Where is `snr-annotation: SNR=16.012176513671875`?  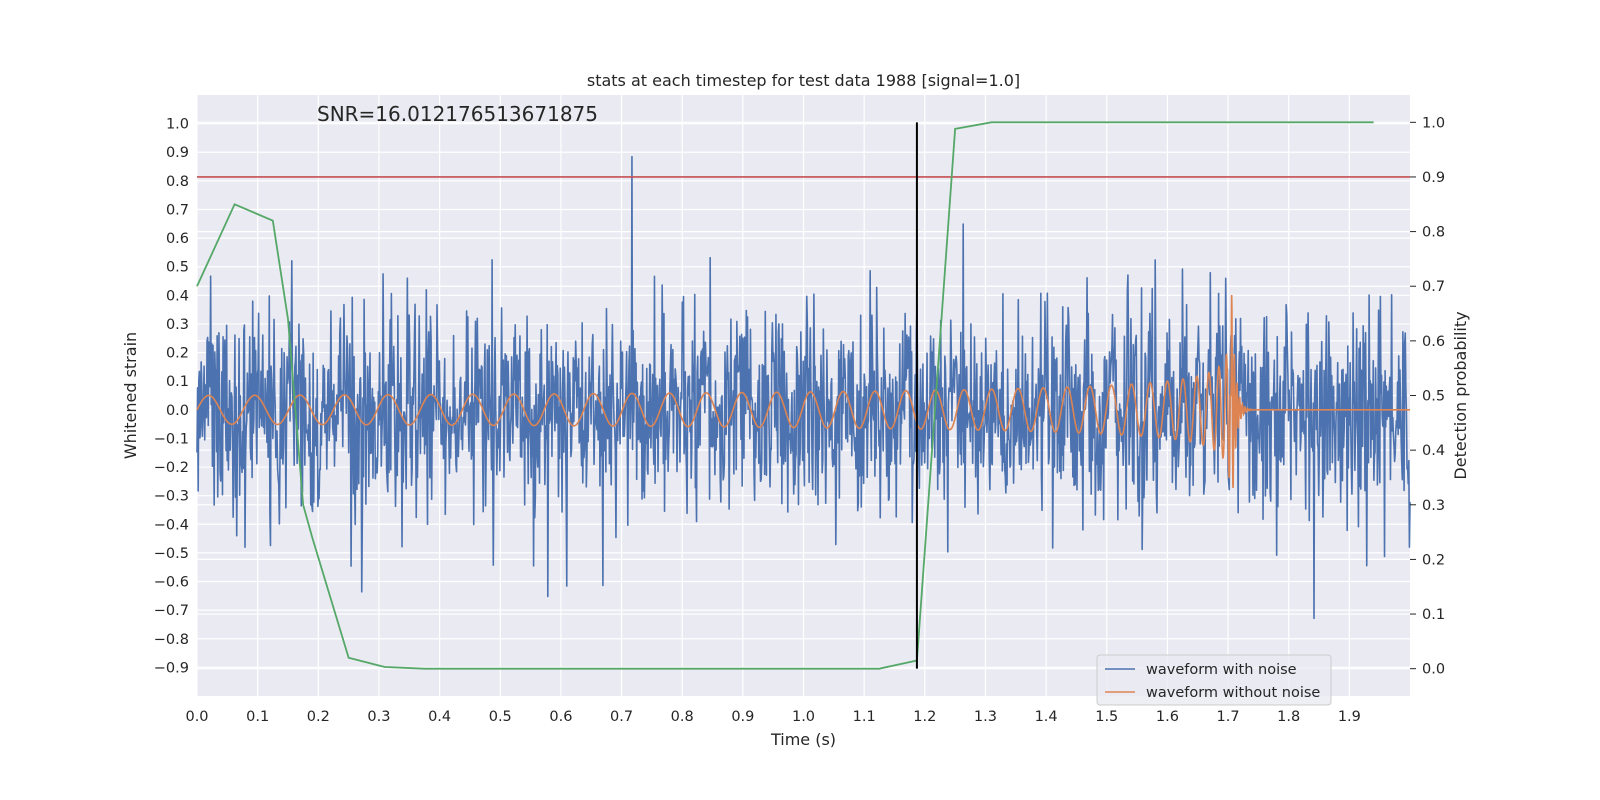
snr-annotation: SNR=16.012176513671875 is located at coordinates (457, 114).